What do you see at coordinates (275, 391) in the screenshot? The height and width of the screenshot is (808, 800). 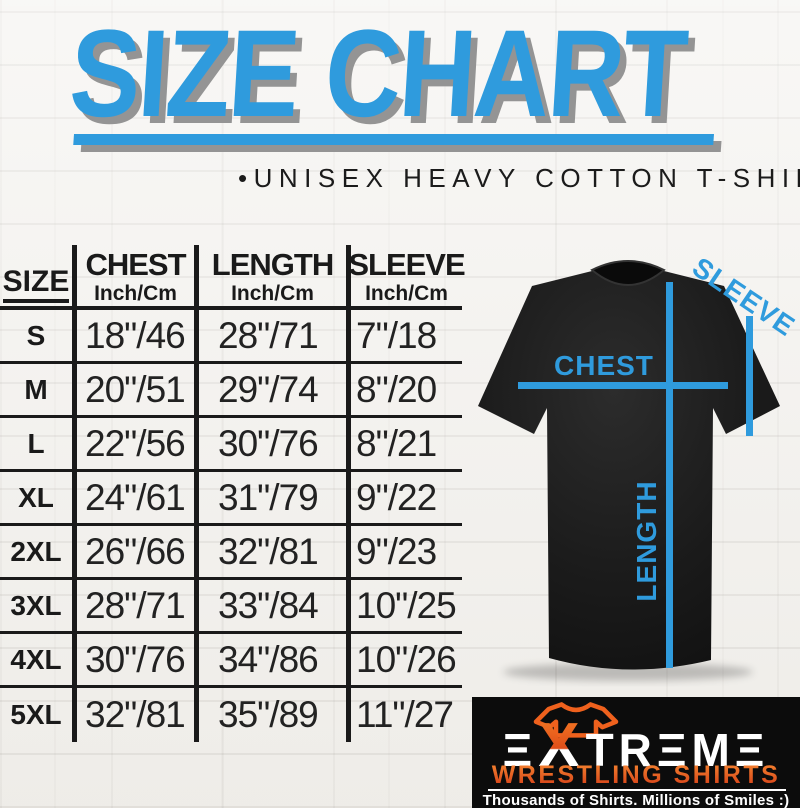 I see `length-cell: 29"/74` at bounding box center [275, 391].